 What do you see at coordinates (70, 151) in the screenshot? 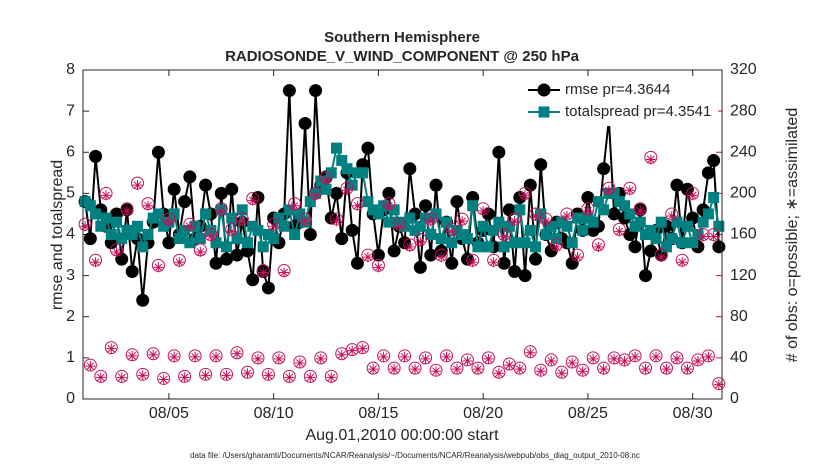
I see `y-tick-label: 6` at bounding box center [70, 151].